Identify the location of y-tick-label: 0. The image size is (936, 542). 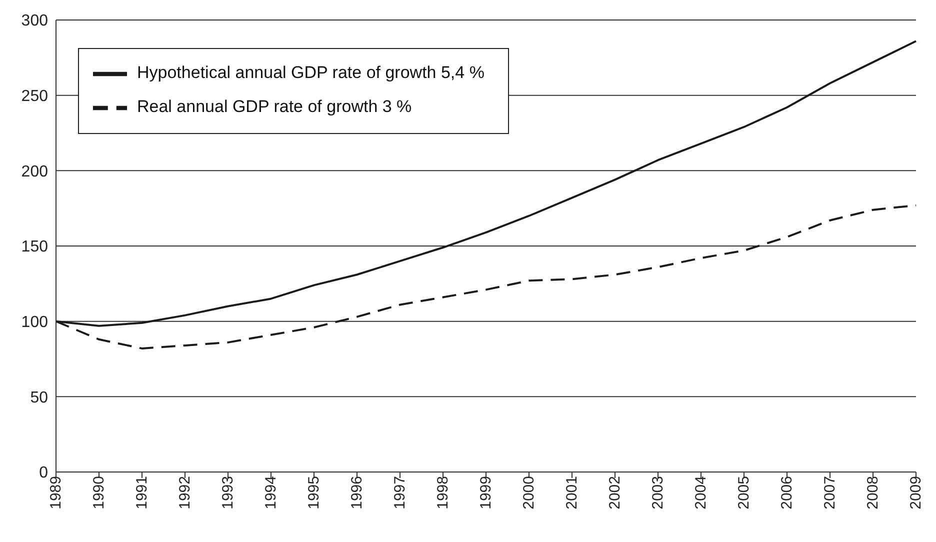
(43, 473).